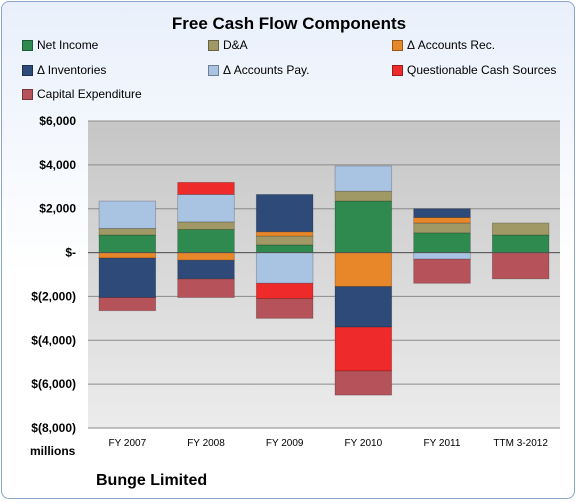 Image resolution: width=578 pixels, height=502 pixels. I want to click on company-name: Bunge Limited, so click(152, 480).